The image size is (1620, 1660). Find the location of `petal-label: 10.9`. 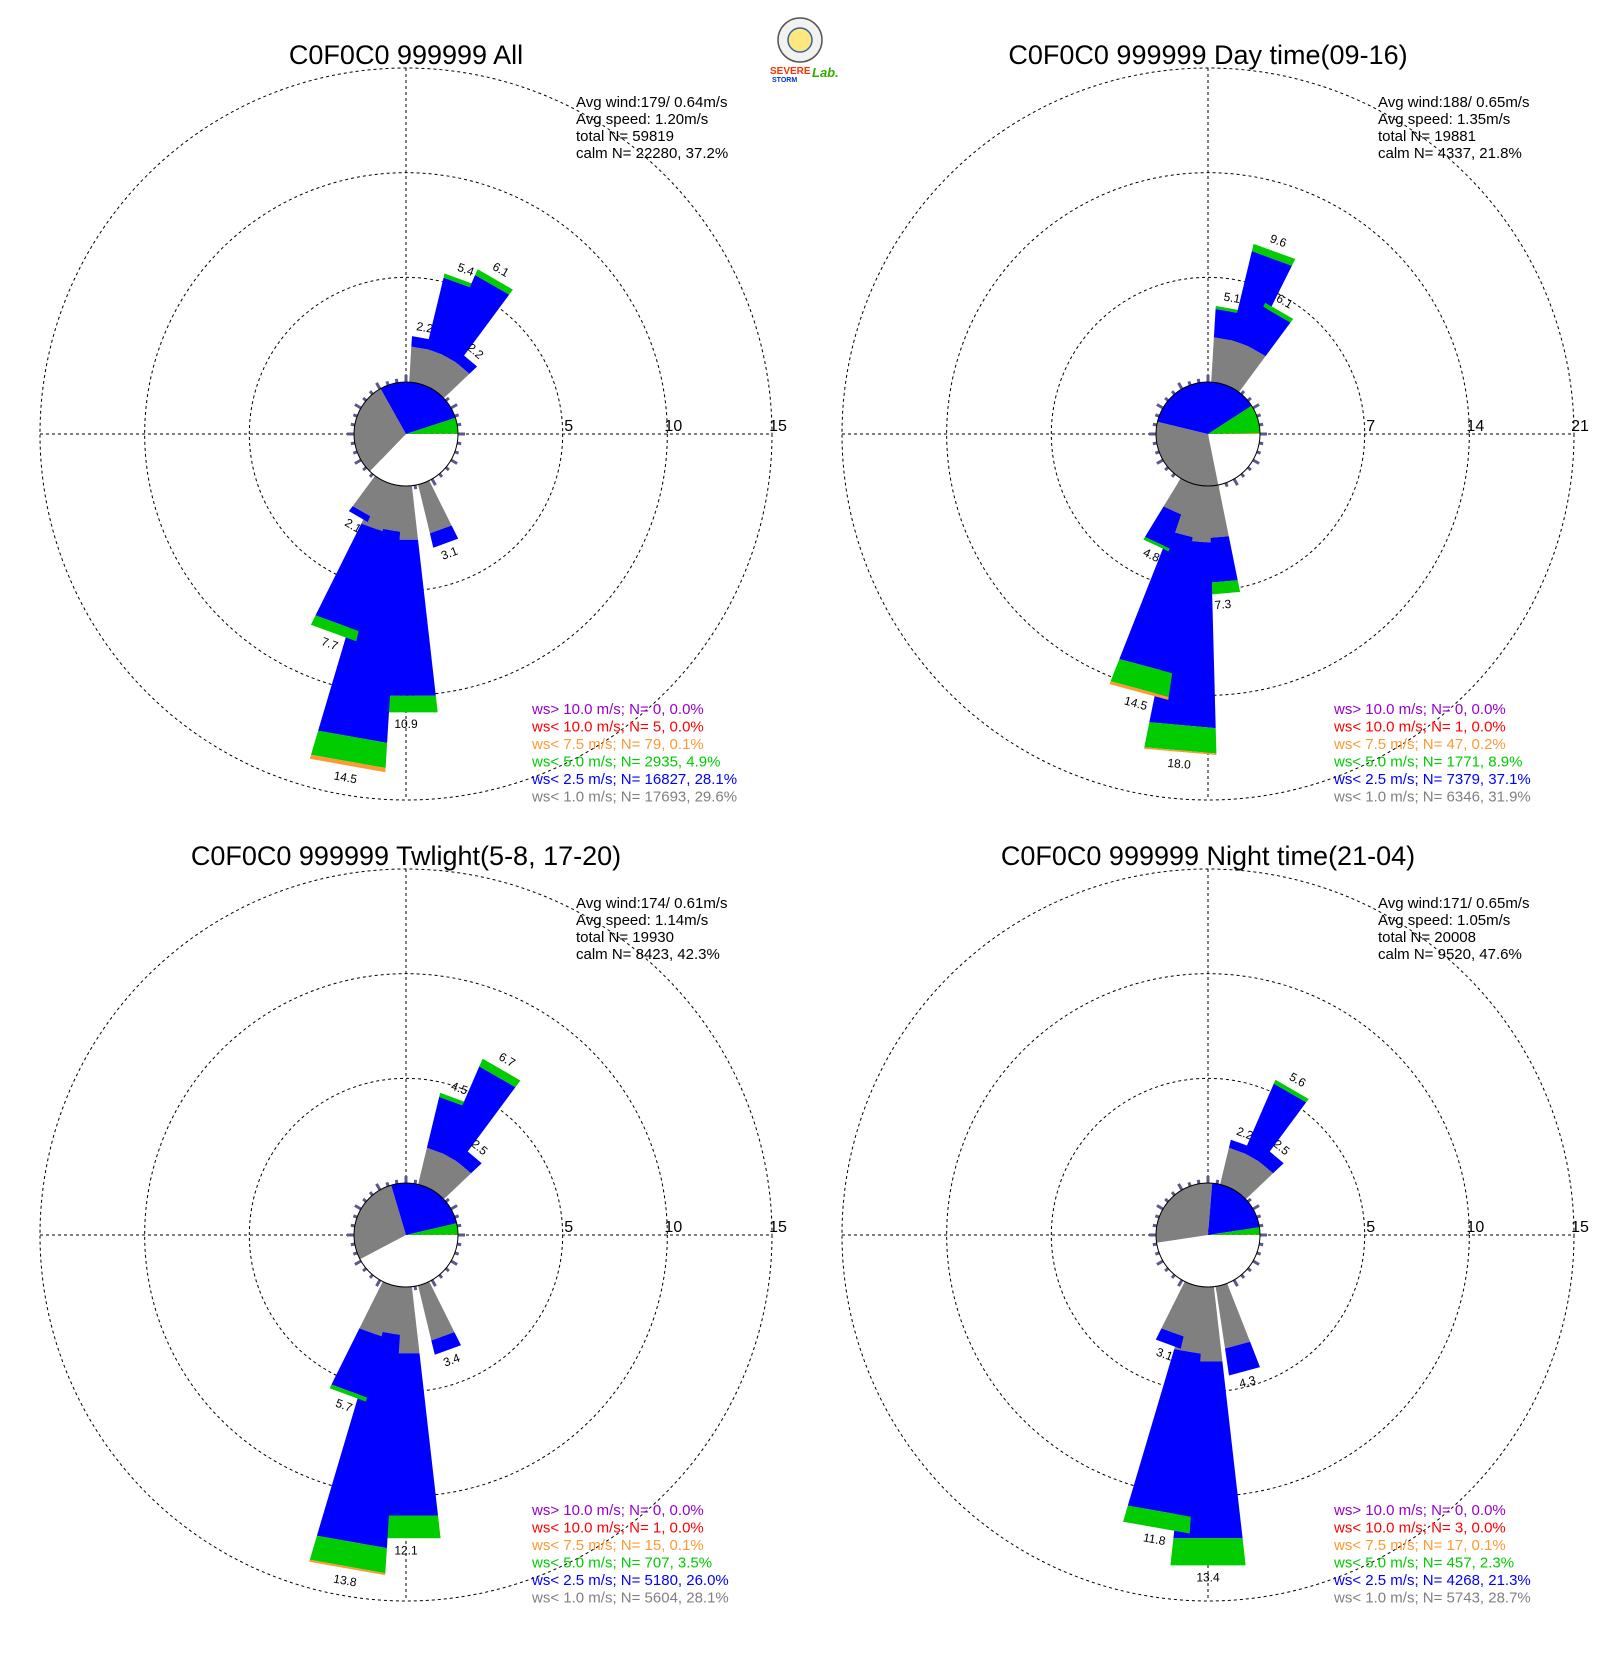

petal-label: 10.9 is located at coordinates (406, 724).